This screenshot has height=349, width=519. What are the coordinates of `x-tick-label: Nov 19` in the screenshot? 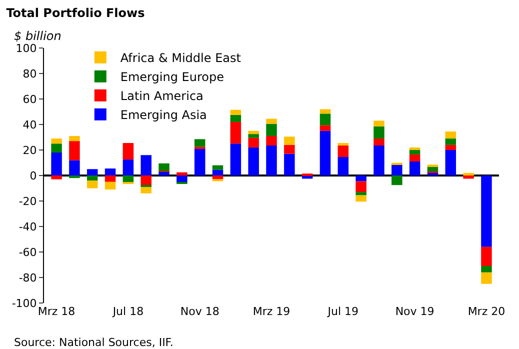 It's located at (414, 311).